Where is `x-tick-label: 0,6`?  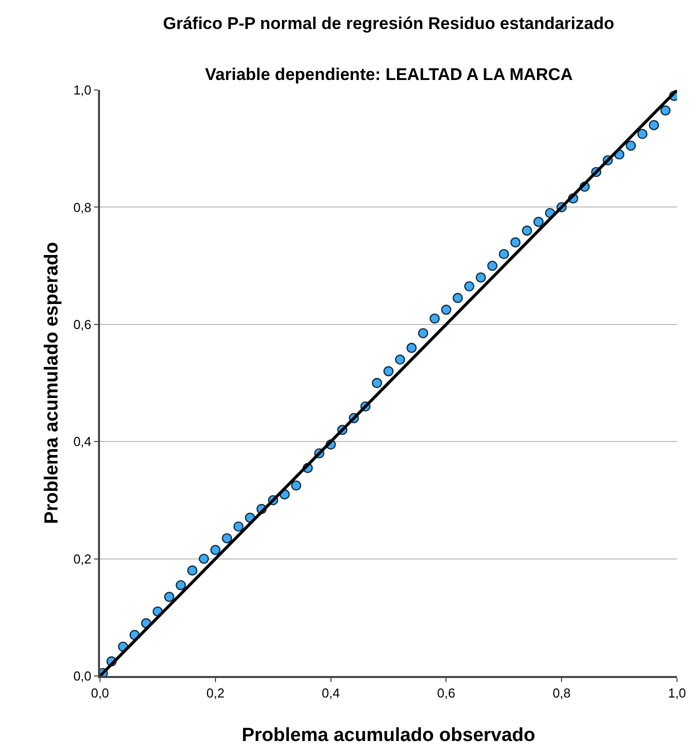
x-tick-label: 0,6 is located at coordinates (446, 693).